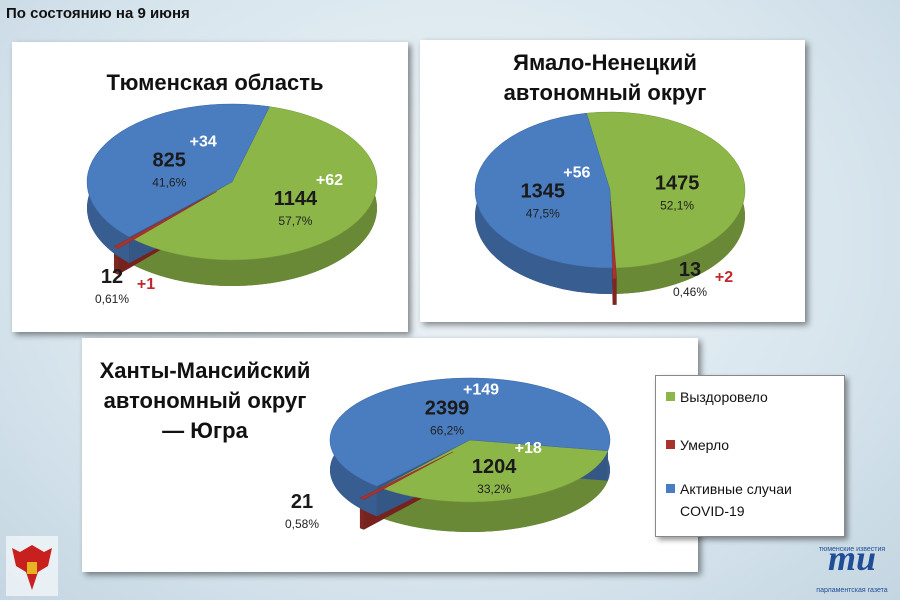  I want to click on share-label: 47,5%, so click(543, 214).